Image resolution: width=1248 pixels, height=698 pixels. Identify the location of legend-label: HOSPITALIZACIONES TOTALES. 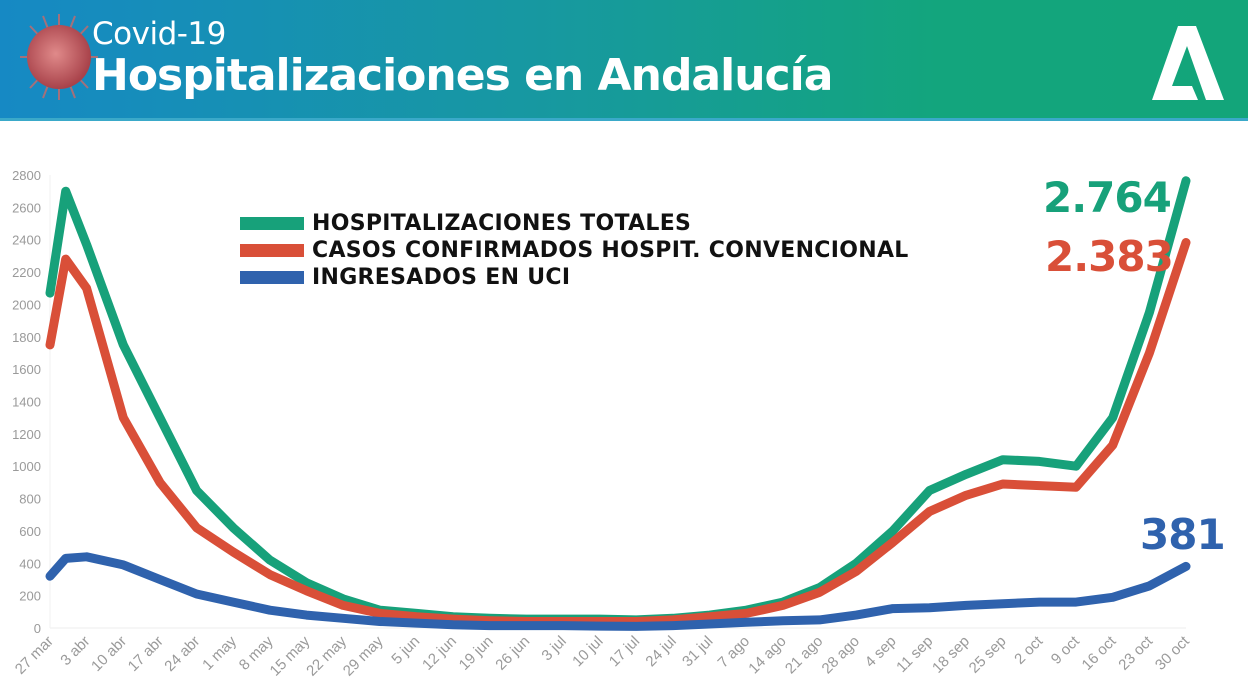
(502, 223).